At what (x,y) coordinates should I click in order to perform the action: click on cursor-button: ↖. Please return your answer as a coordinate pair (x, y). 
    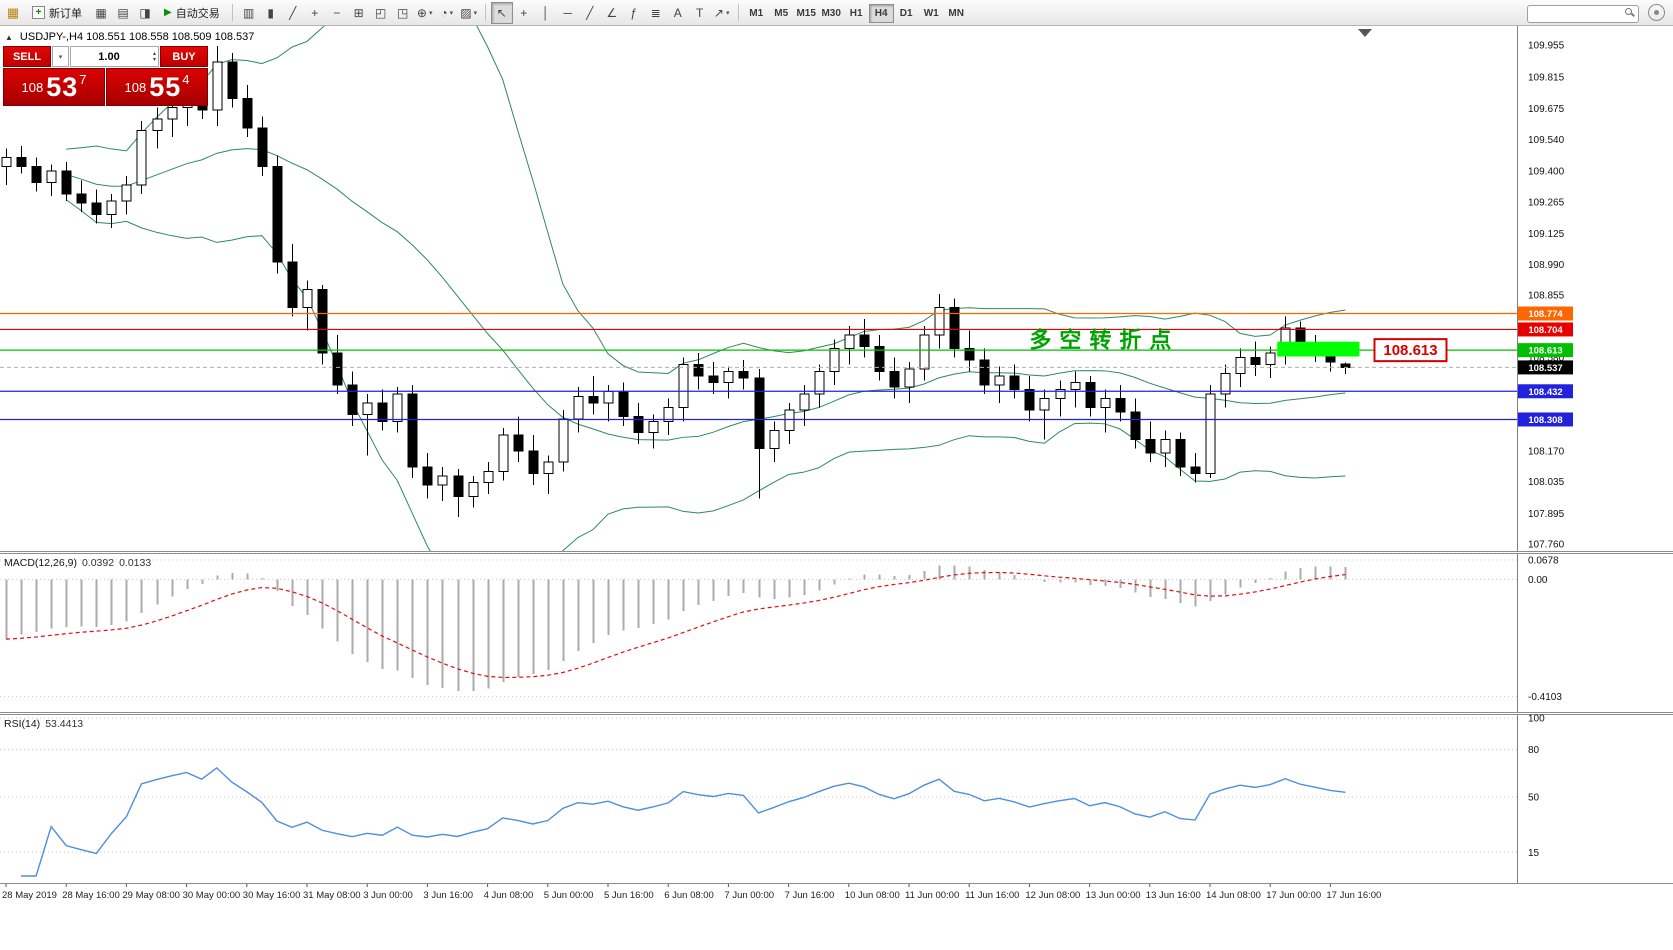
    Looking at the image, I should click on (501, 12).